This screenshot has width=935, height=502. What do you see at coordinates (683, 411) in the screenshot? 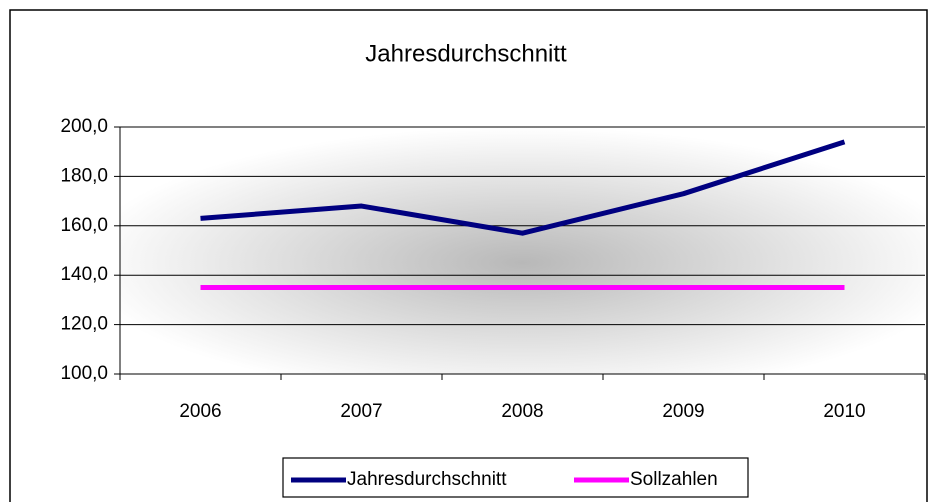
I see `x-tick-label: 2009` at bounding box center [683, 411].